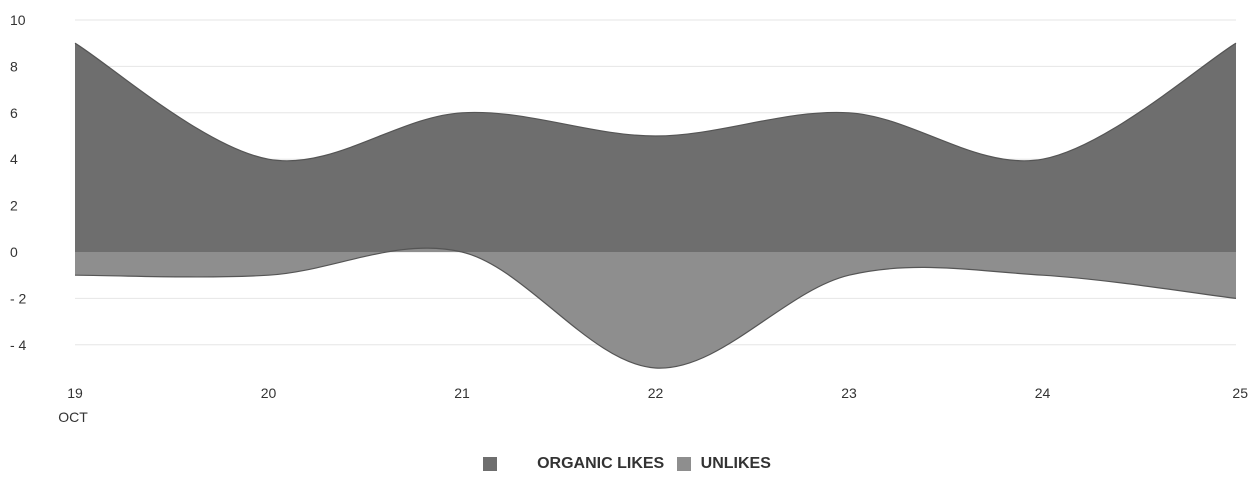 The image size is (1254, 483). What do you see at coordinates (1240, 393) in the screenshot?
I see `x-tick-label: 25` at bounding box center [1240, 393].